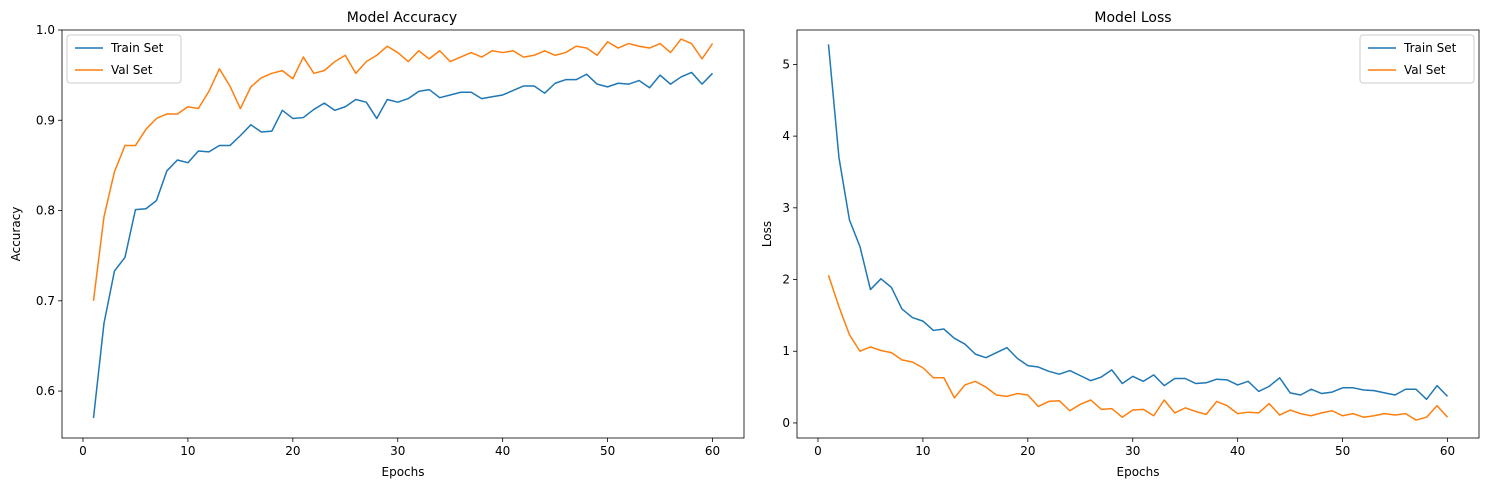 This screenshot has width=1490, height=490. Describe the element at coordinates (786, 136) in the screenshot. I see `y-tick-label: 4` at that location.